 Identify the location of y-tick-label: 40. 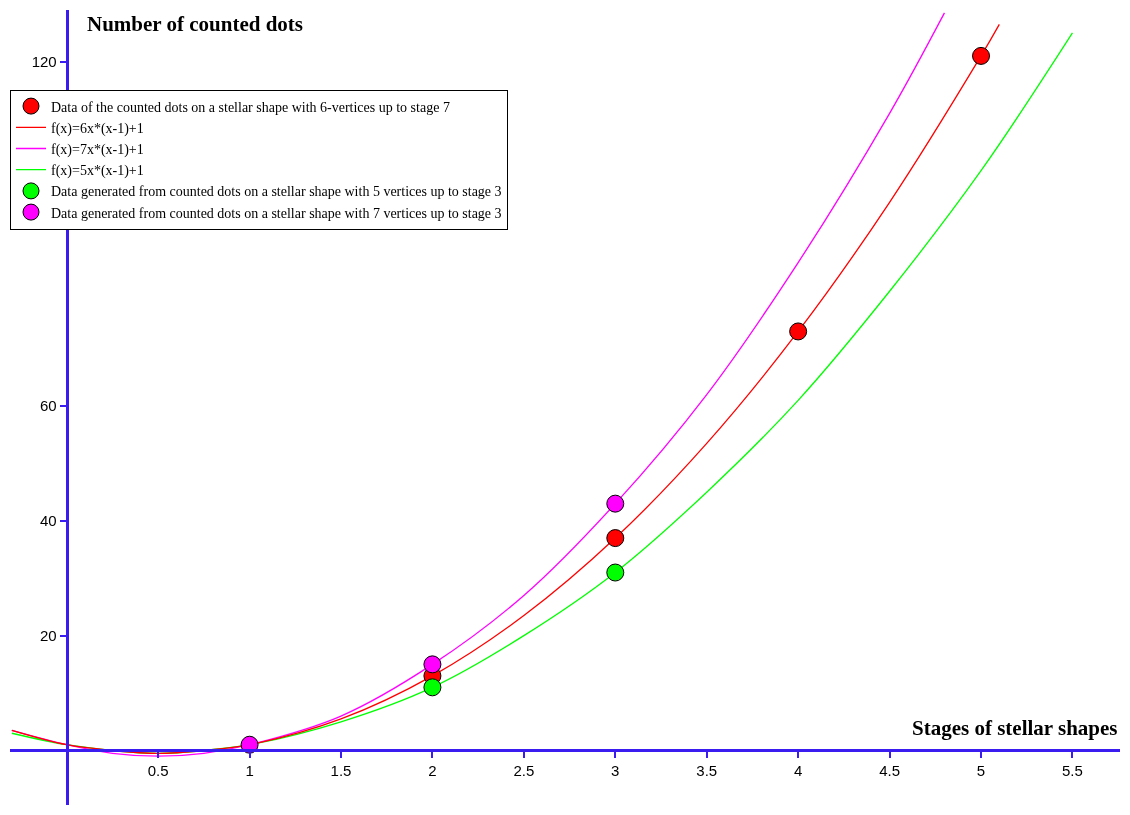
(48, 521).